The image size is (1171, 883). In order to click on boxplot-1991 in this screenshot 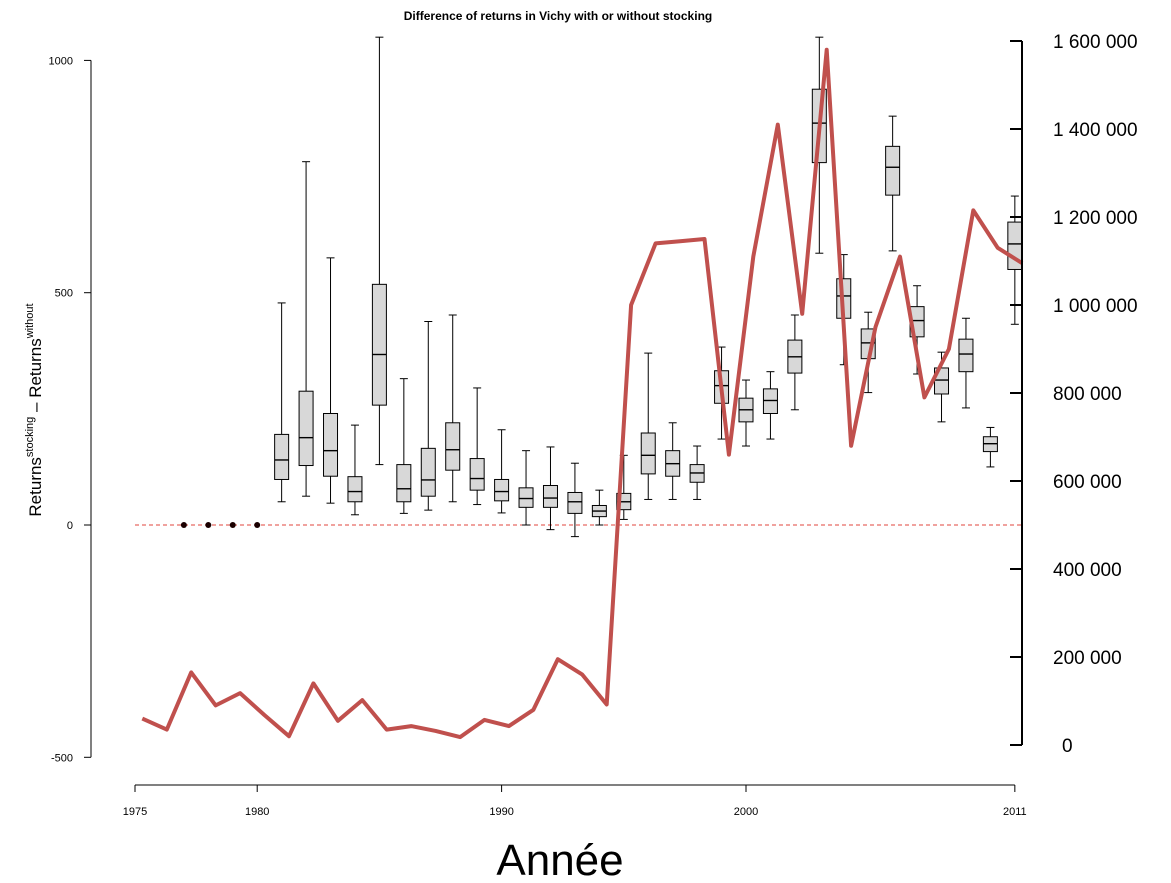, I will do `click(526, 488)`.